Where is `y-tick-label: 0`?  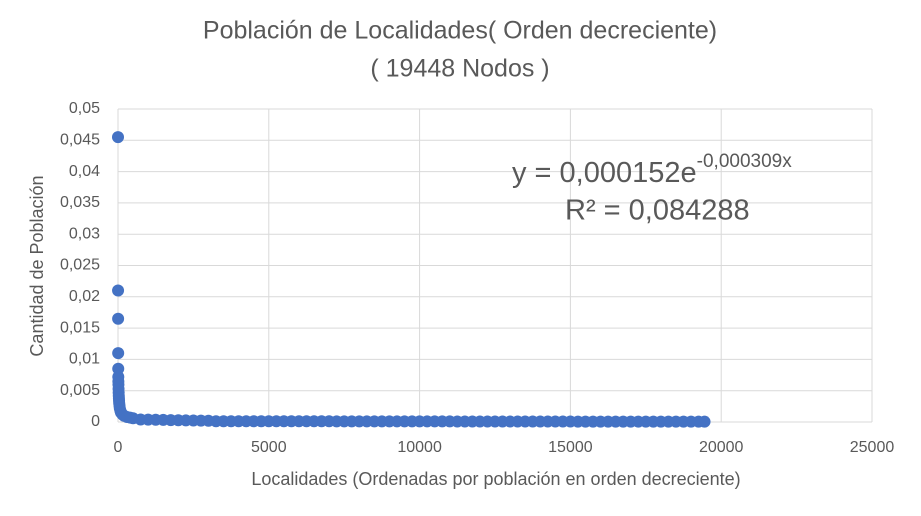
y-tick-label: 0 is located at coordinates (95, 421).